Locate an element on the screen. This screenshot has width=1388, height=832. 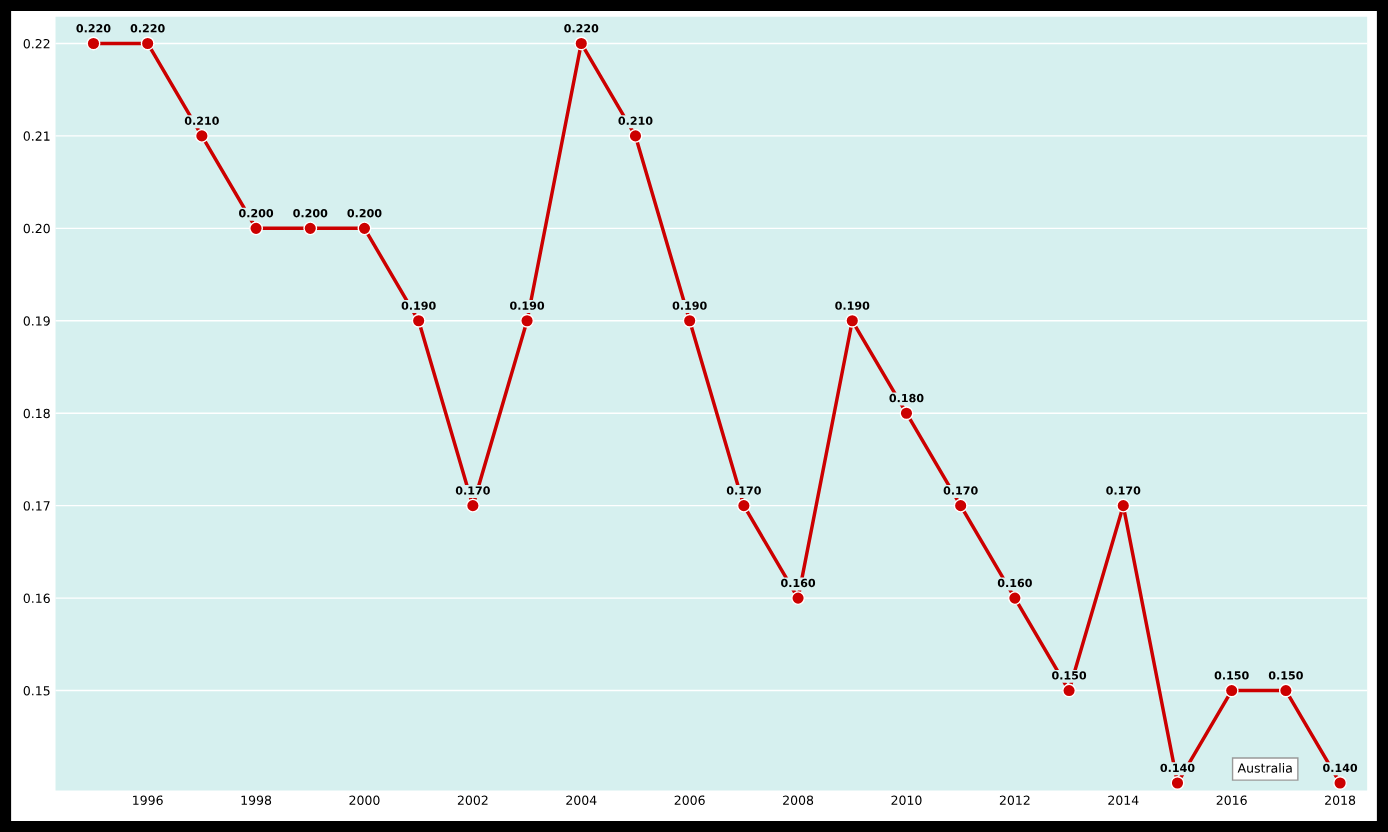
x-tick-label: 2004 is located at coordinates (581, 800).